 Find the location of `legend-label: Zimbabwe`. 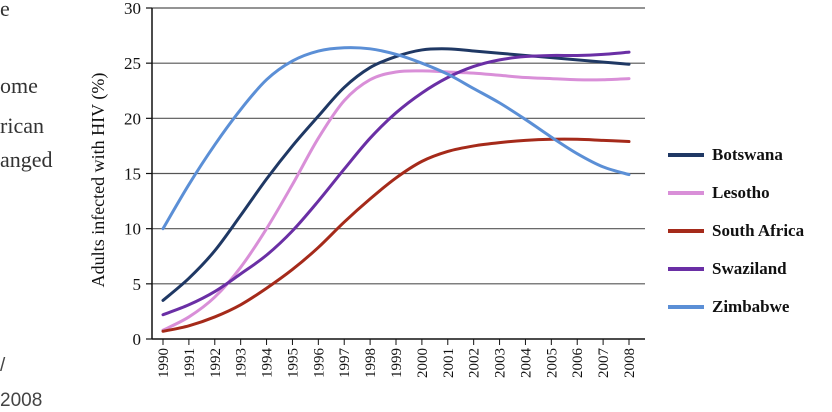

legend-label: Zimbabwe is located at coordinates (751, 306).